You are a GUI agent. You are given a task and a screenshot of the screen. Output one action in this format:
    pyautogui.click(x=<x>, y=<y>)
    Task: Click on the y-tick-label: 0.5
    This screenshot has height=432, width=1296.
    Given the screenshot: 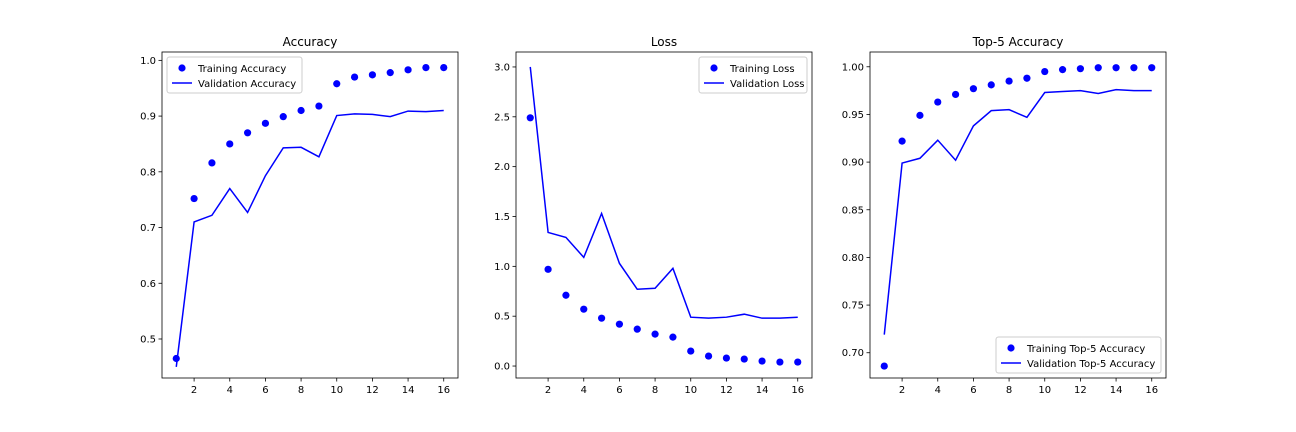 What is the action you would take?
    pyautogui.click(x=148, y=339)
    